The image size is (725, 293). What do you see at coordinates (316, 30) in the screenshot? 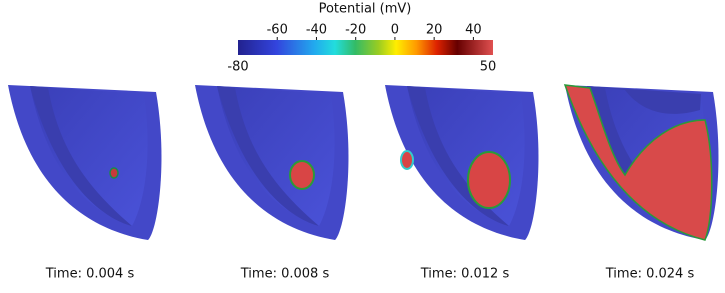
I see `colorbar-tick-label: -40` at bounding box center [316, 30].